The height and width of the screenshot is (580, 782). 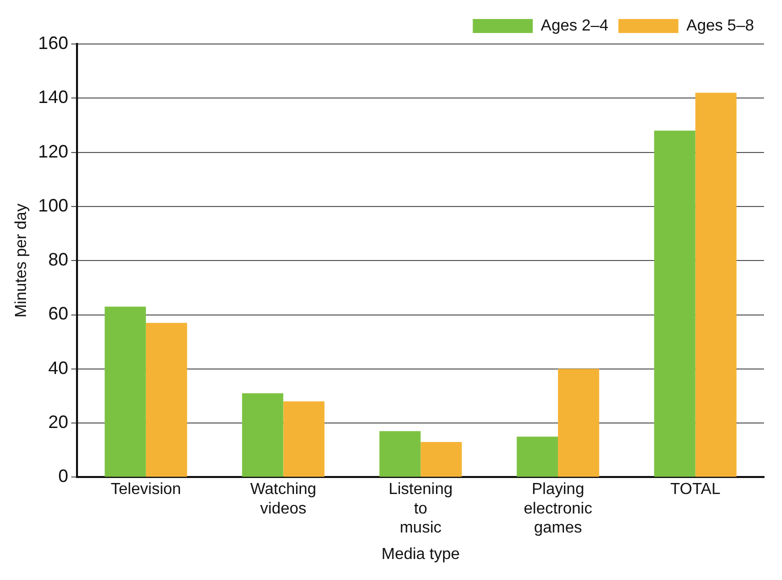 I want to click on legend-label: Ages 5–8, so click(x=720, y=25).